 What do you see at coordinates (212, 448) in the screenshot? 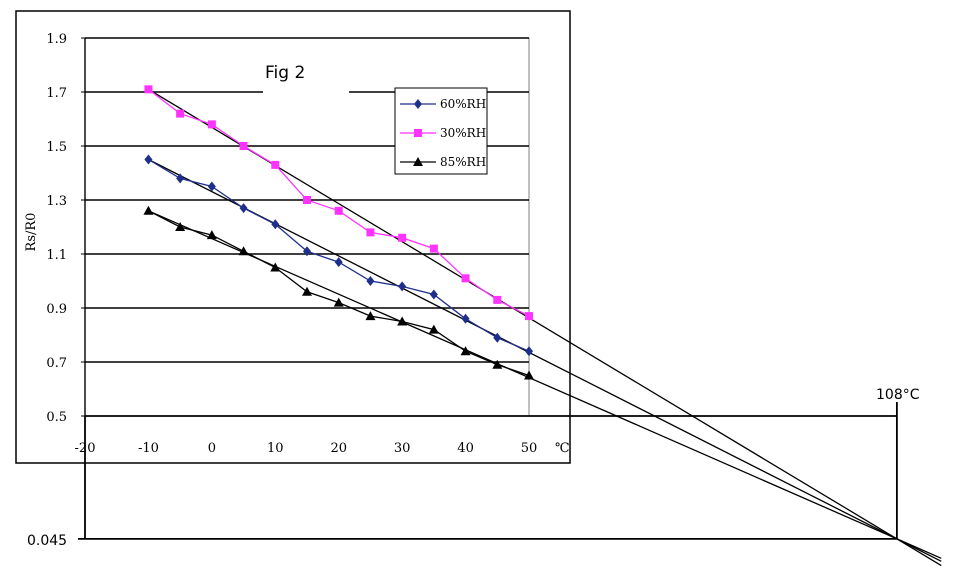
I see `x-tick-label: 0` at bounding box center [212, 448].